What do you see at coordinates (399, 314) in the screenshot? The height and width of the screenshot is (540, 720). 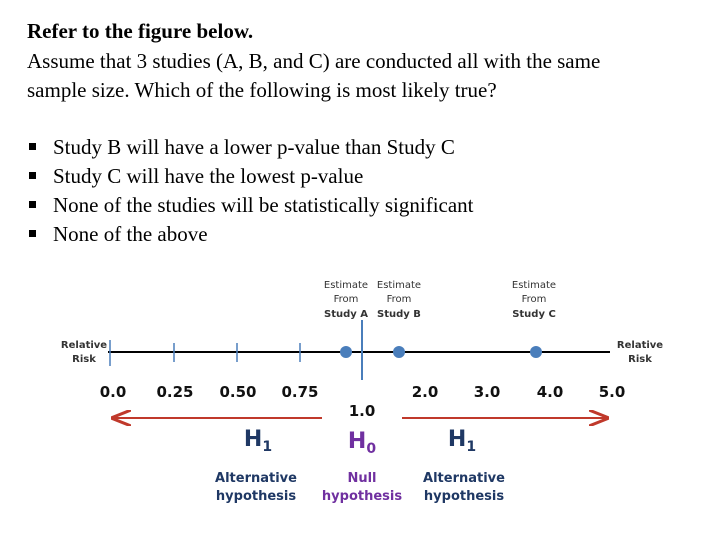 I see `estimate-label: Study B` at bounding box center [399, 314].